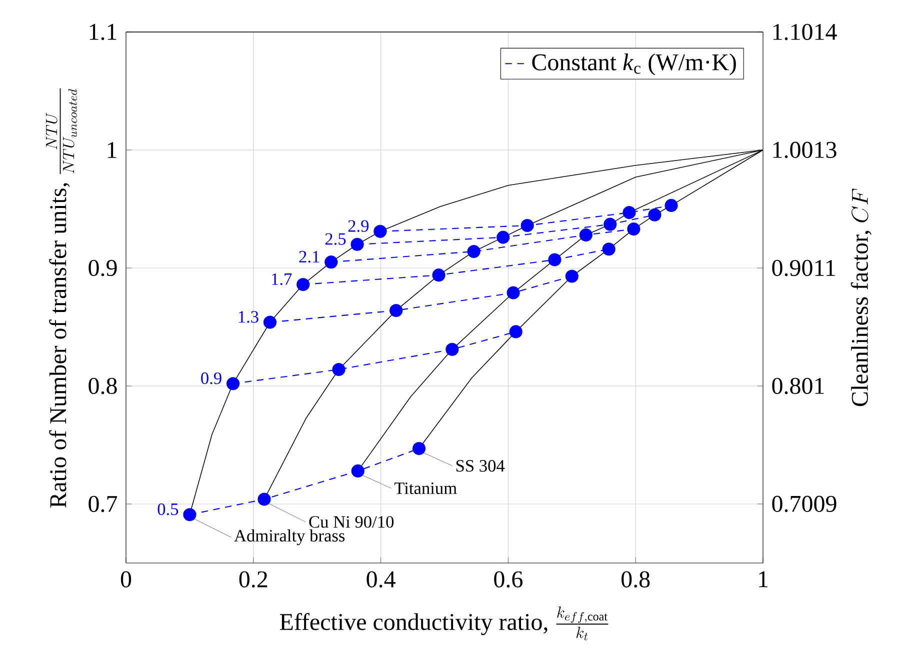  What do you see at coordinates (102, 386) in the screenshot?
I see `y-tick-label: 0.8` at bounding box center [102, 386].